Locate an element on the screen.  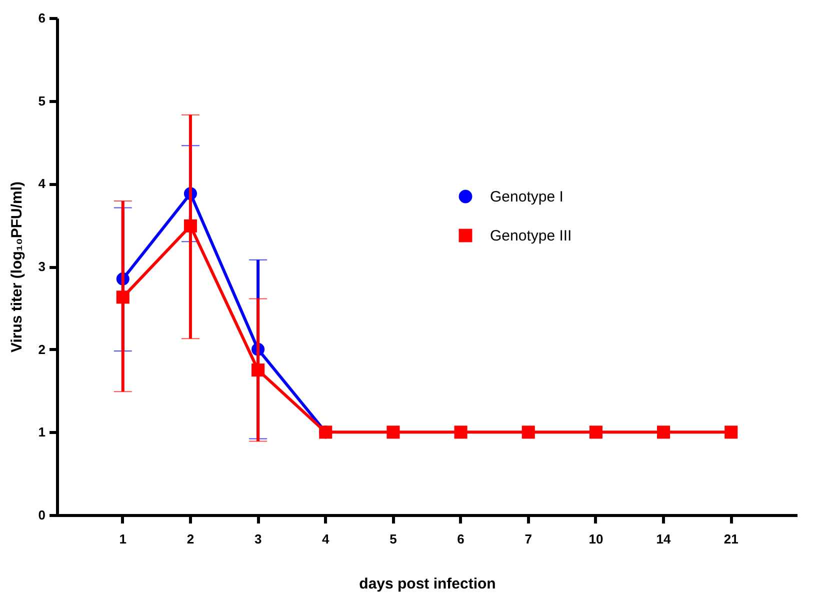
x-tick-label: 3 is located at coordinates (258, 539).